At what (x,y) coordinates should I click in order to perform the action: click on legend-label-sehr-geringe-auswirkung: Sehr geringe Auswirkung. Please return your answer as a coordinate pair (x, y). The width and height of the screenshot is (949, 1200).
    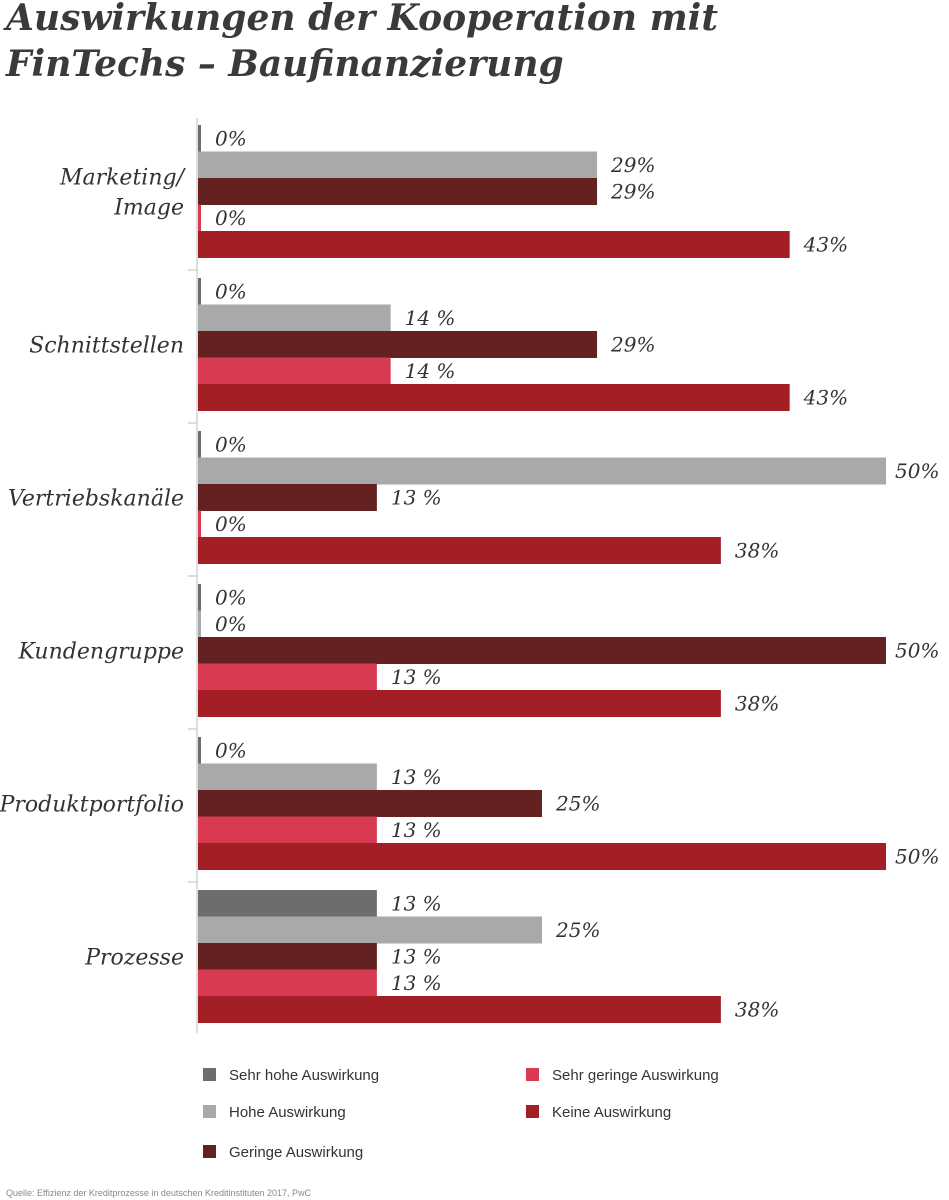
    Looking at the image, I should click on (635, 1075).